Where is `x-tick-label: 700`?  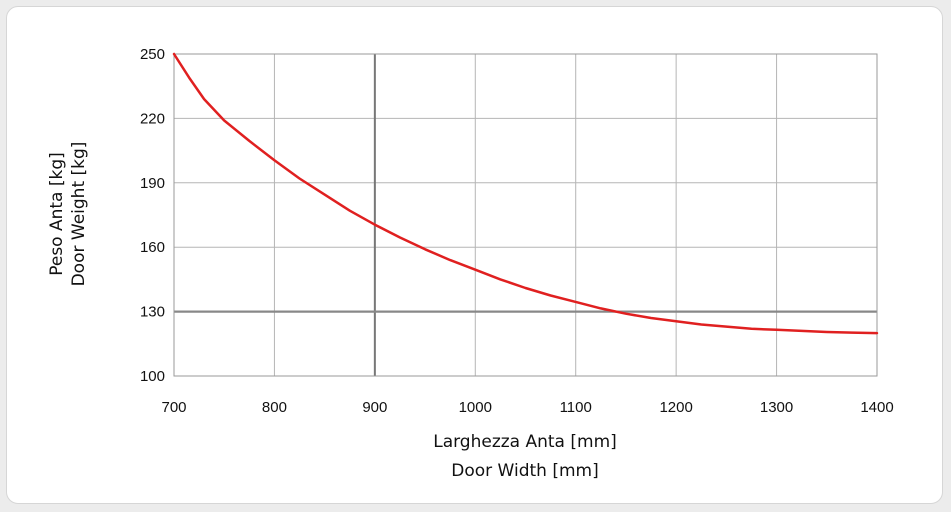 x-tick-label: 700 is located at coordinates (173, 407).